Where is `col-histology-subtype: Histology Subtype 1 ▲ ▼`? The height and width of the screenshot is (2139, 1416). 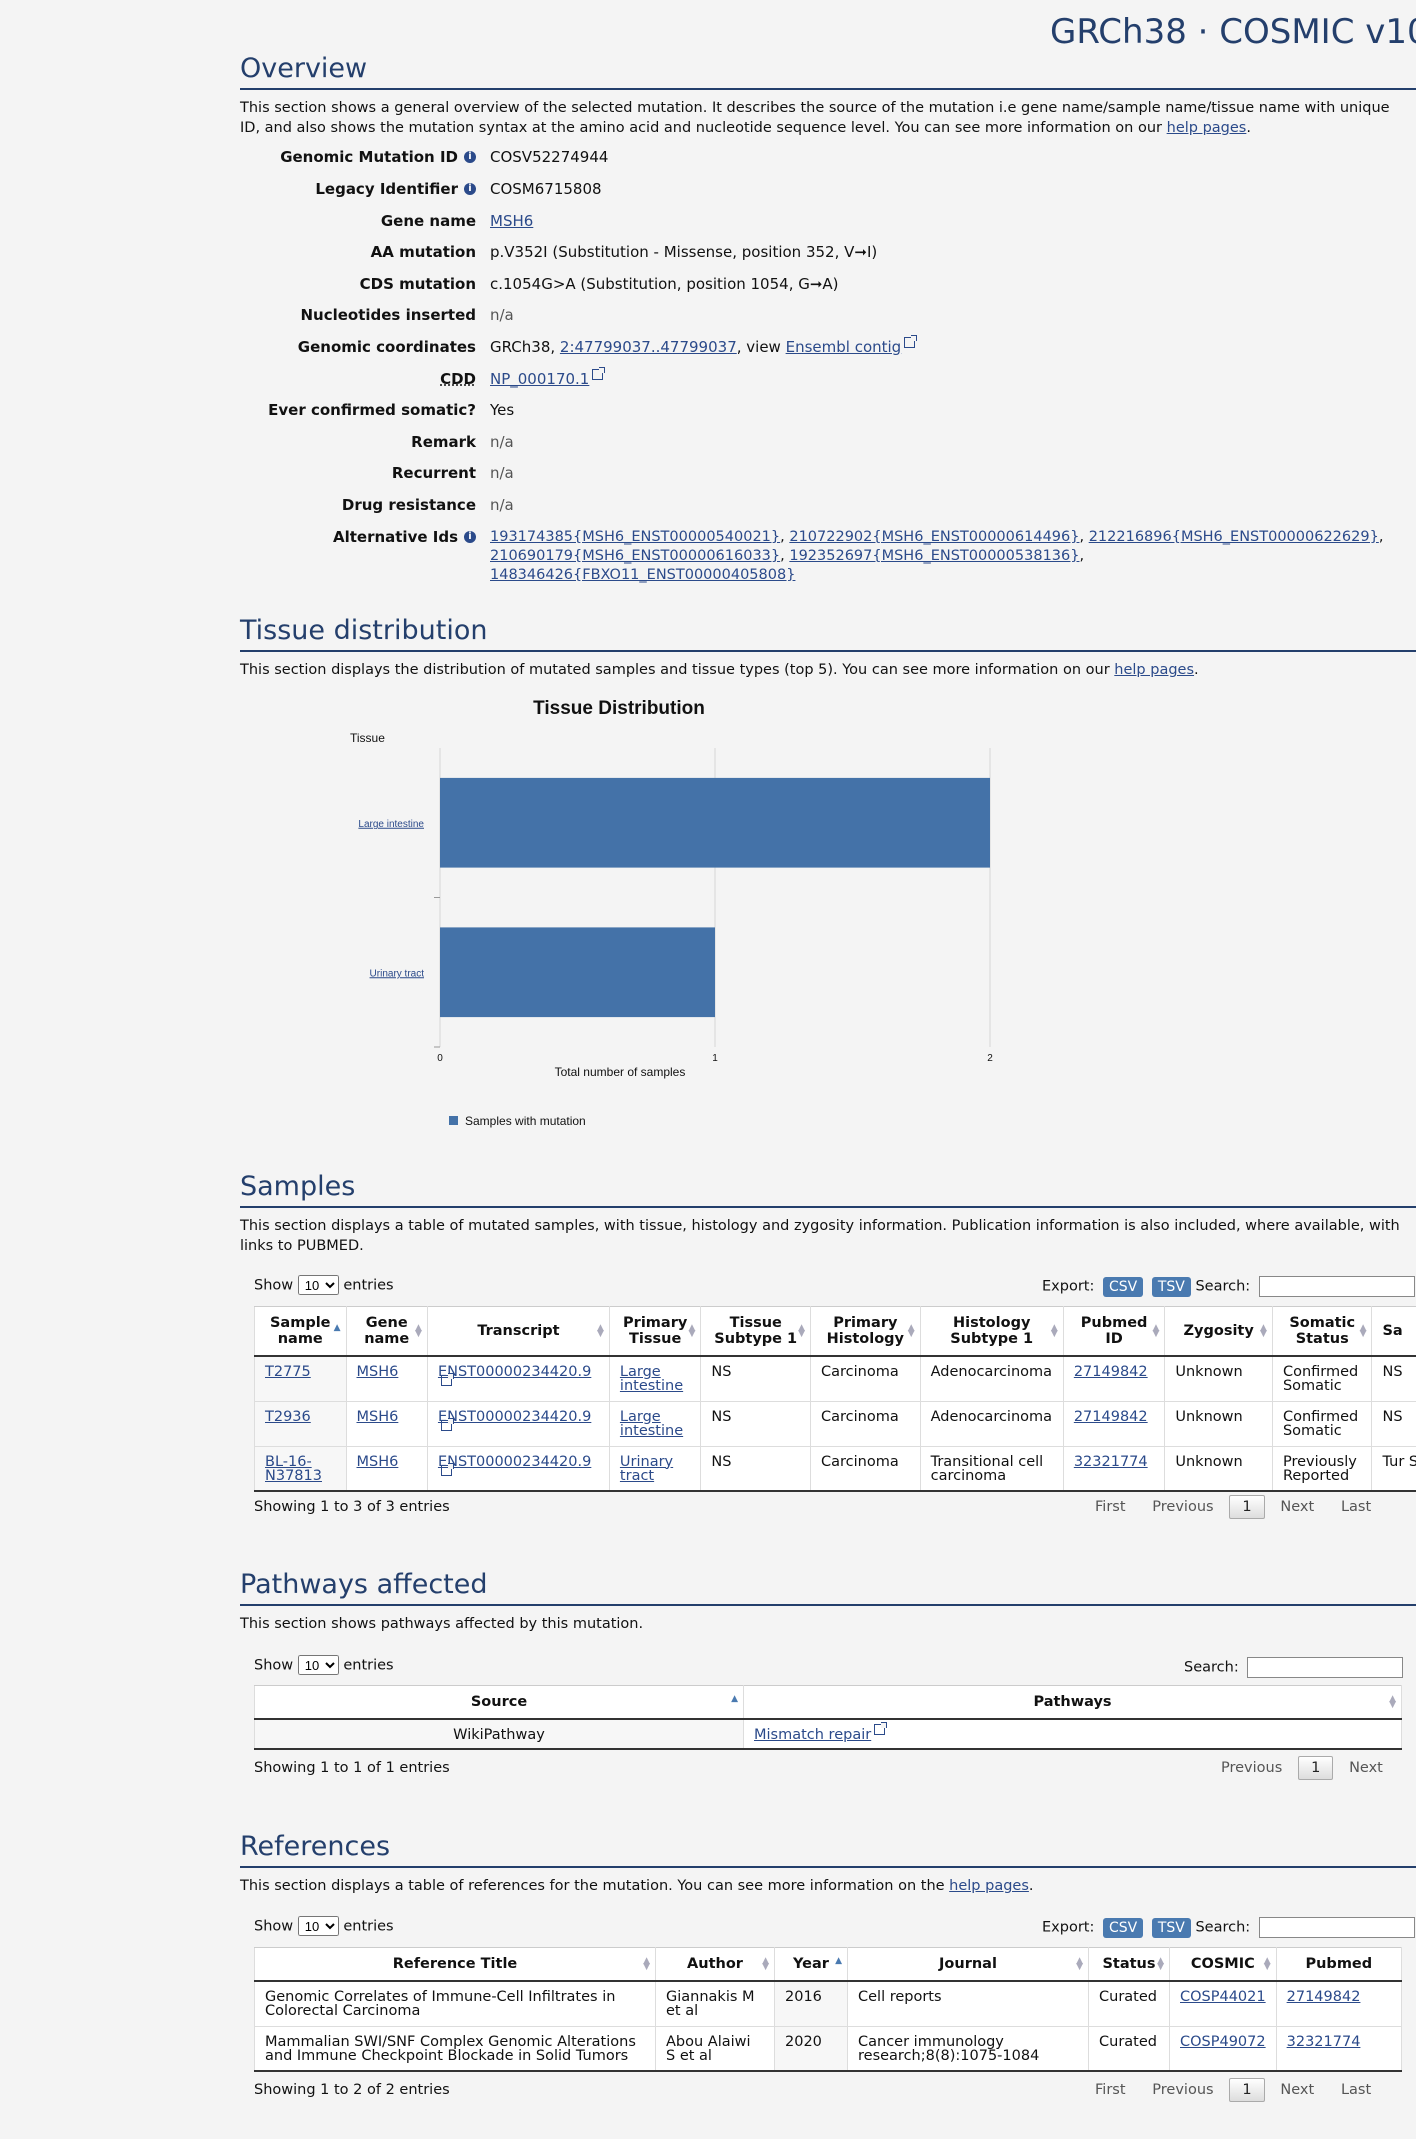 col-histology-subtype: Histology Subtype 1 ▲ ▼ is located at coordinates (992, 1331).